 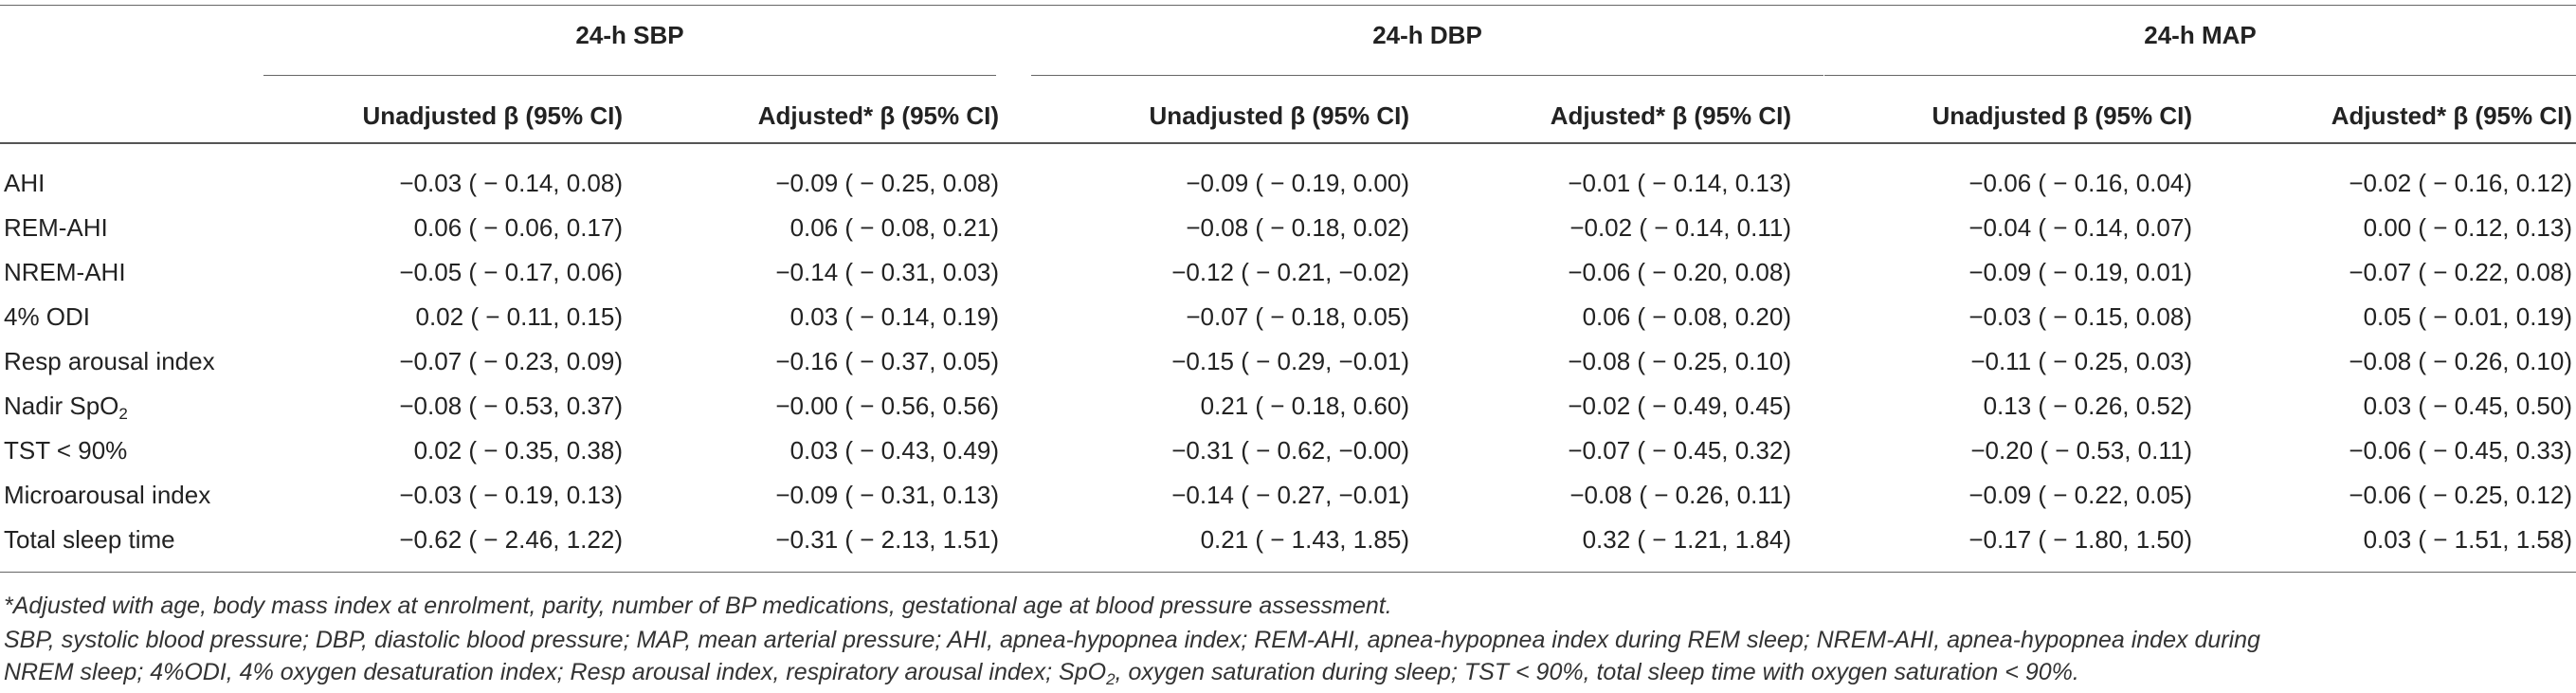 I want to click on group-header-sbp: 24-h SBP, so click(x=629, y=35).